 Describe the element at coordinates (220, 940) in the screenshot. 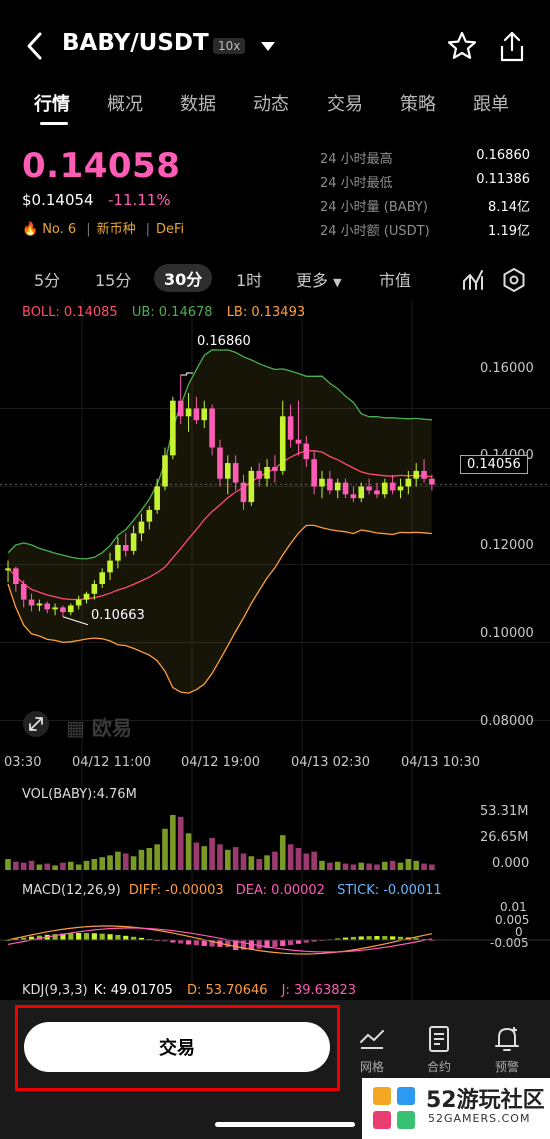

I see `macd-diff-line` at that location.